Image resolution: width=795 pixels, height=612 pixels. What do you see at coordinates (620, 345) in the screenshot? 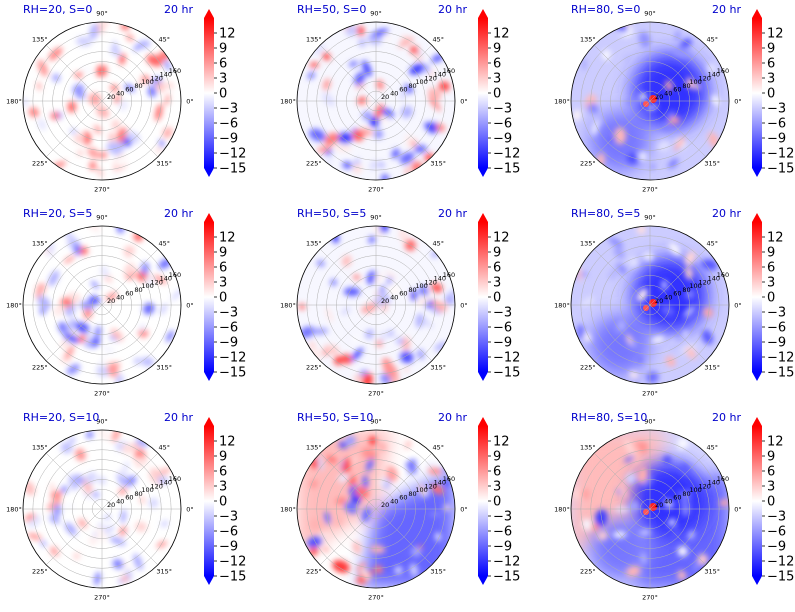
I see `core-blob` at bounding box center [620, 345].